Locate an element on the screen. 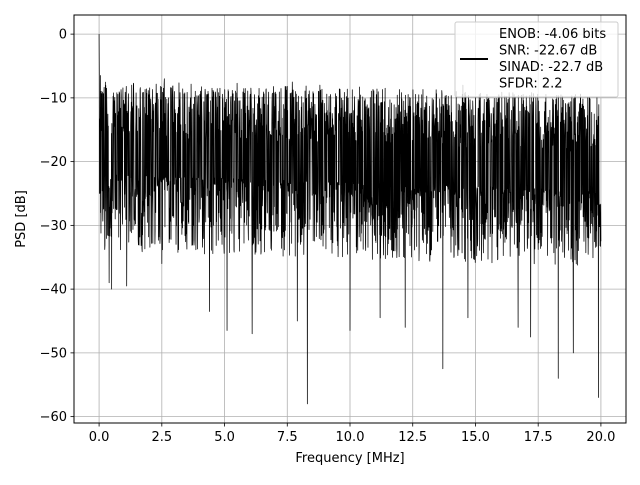  y-tick-label: −60 is located at coordinates (53, 417).